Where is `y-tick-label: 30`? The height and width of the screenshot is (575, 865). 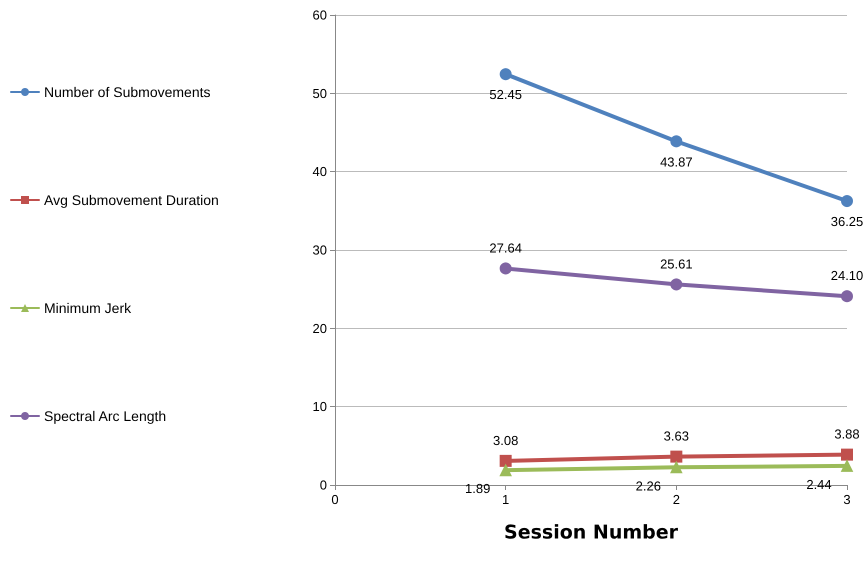
y-tick-label: 30 is located at coordinates (319, 250).